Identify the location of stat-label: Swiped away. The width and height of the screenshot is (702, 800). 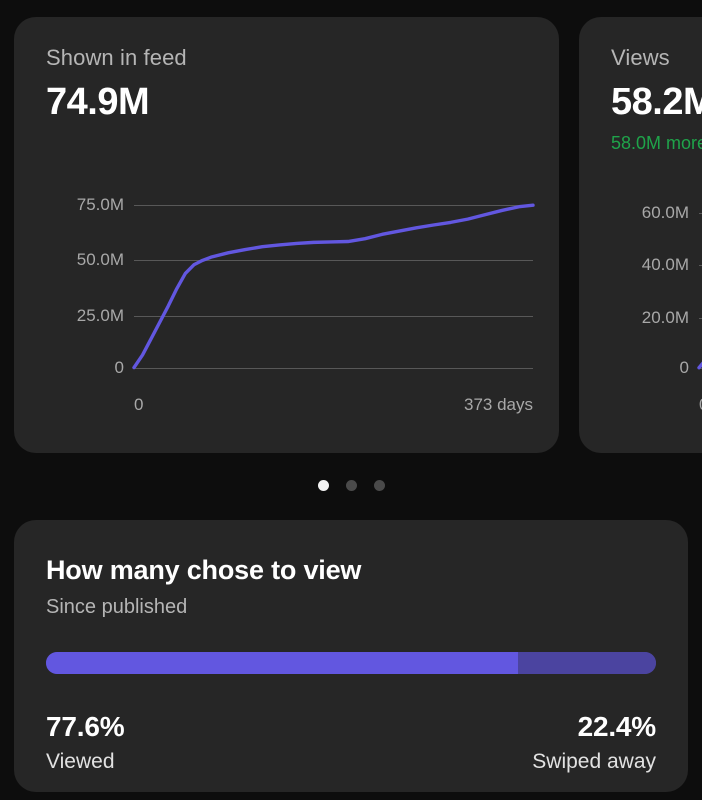
(594, 761).